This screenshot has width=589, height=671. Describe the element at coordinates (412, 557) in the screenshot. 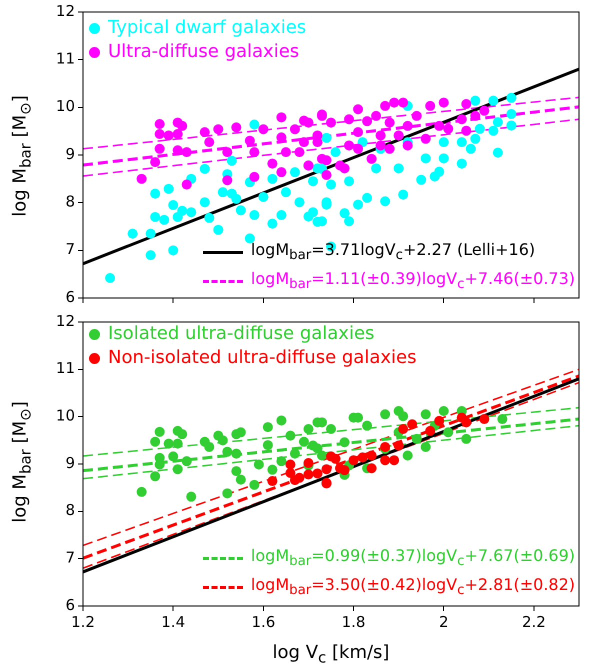

I see `legend-label: logM$_{bar}$=0.99(±0.37)logV$_{c}$+7.67(±0.69)` at that location.